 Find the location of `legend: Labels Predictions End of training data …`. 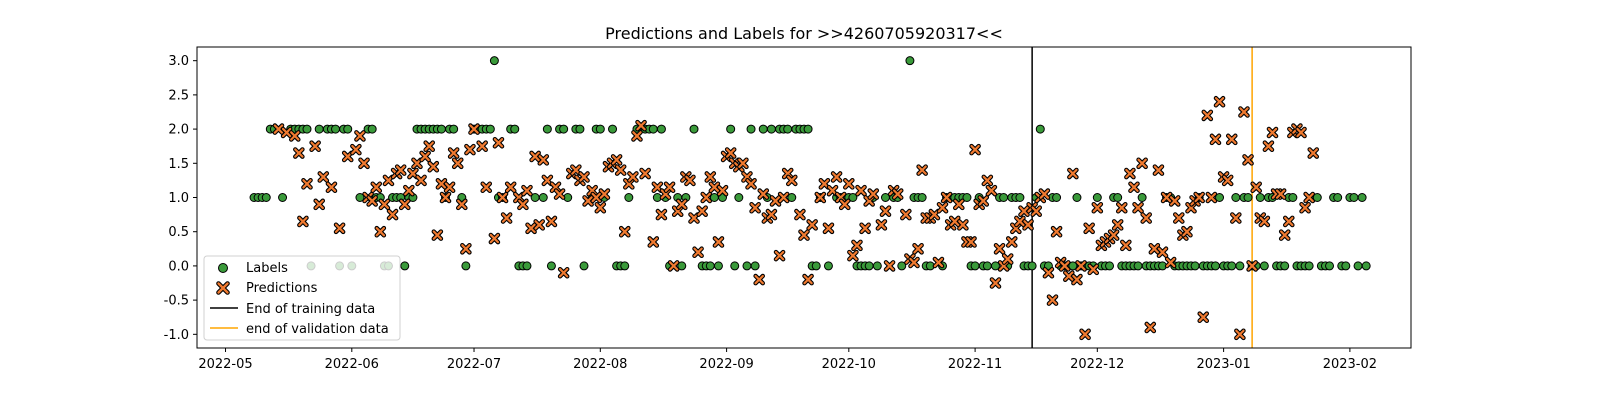

legend: Labels Predictions End of training data … is located at coordinates (302, 298).